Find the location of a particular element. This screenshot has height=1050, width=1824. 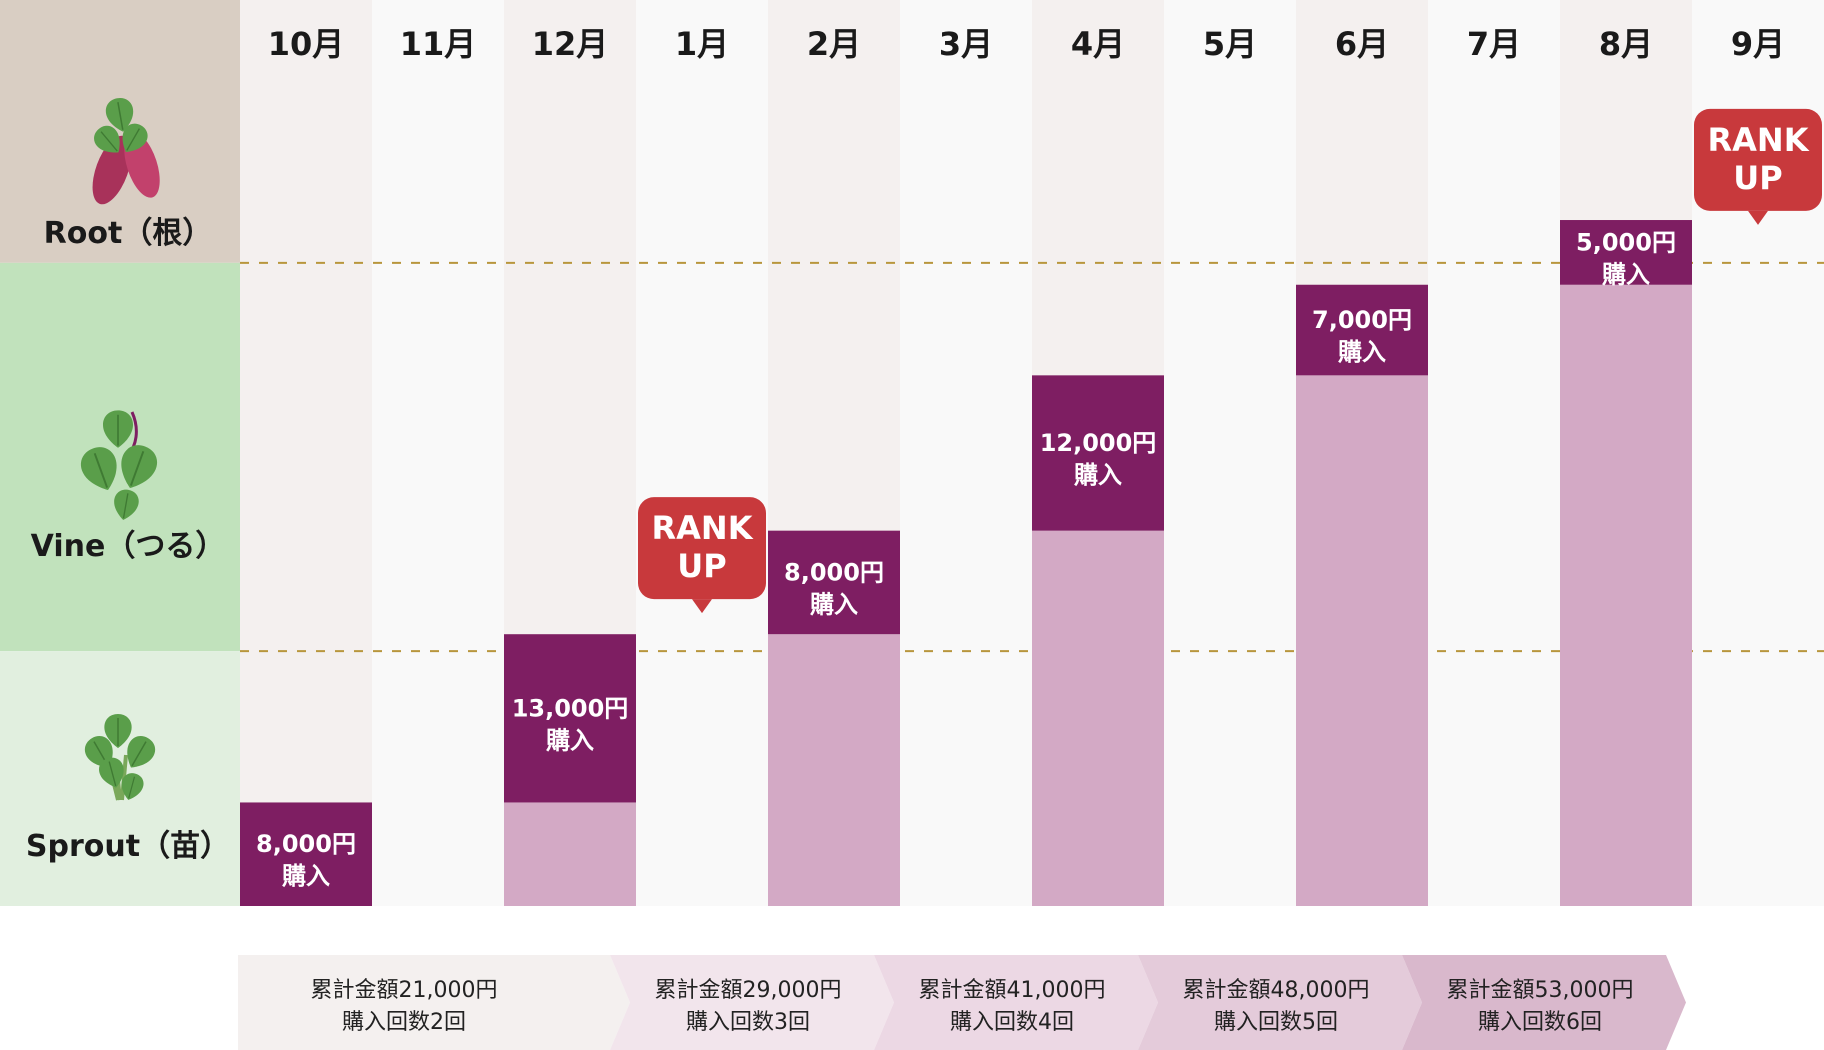

summary-count: 購入回数4回 is located at coordinates (1012, 1022).